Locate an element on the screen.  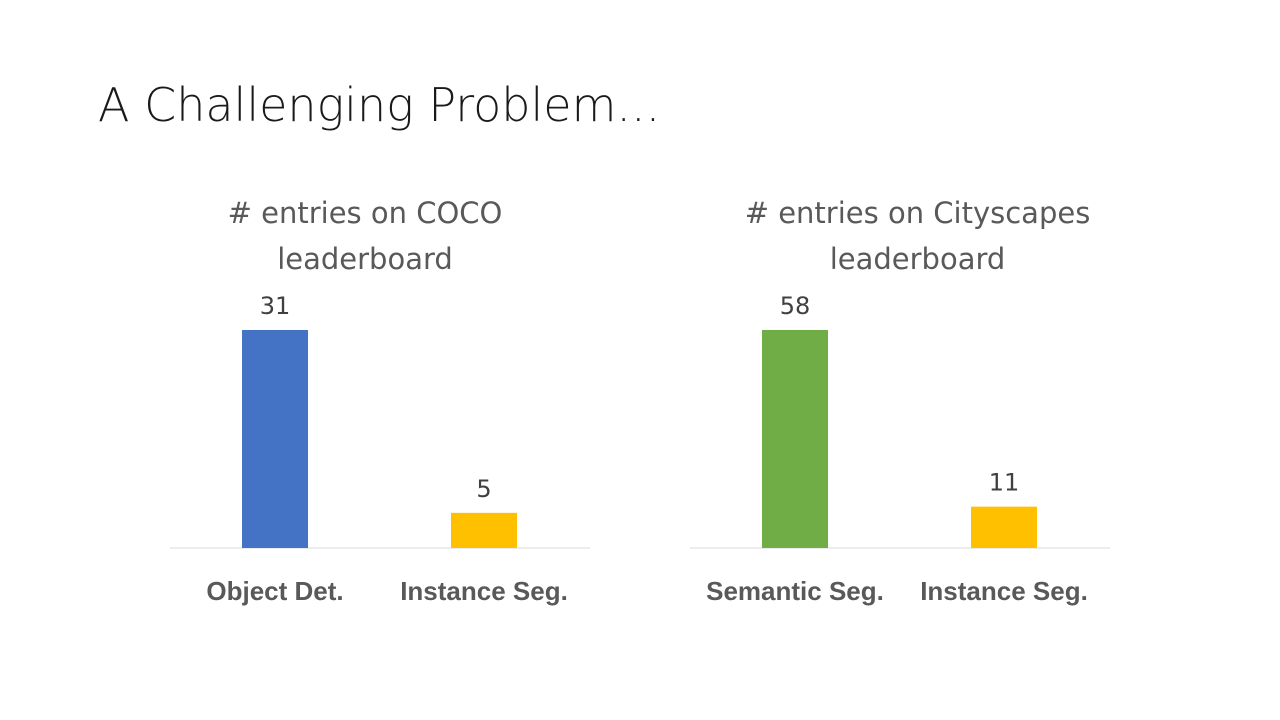
chart-title: # entries on Cityscapes leaderboard is located at coordinates (917, 236).